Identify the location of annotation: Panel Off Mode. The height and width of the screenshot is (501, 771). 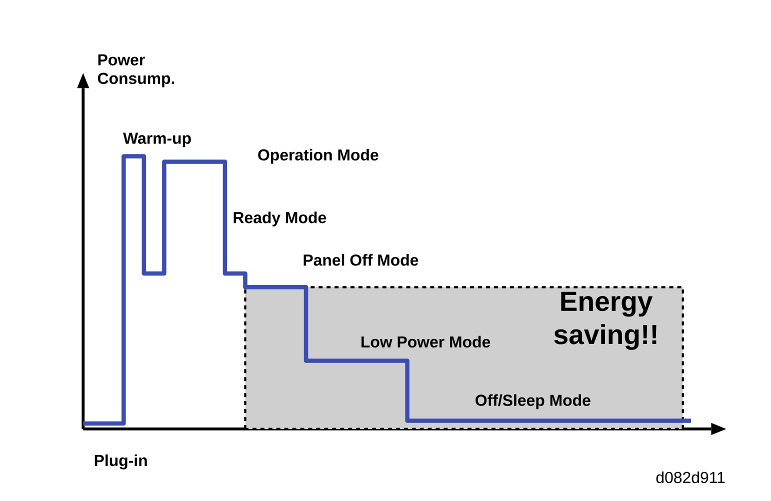
(361, 260).